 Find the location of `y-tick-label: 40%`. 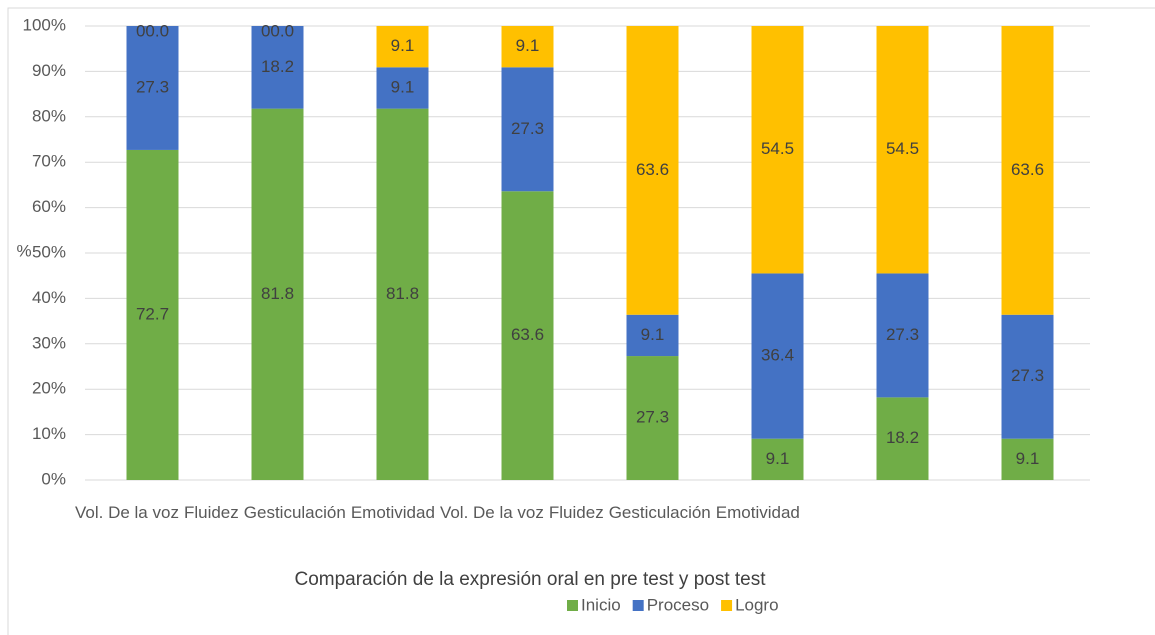

y-tick-label: 40% is located at coordinates (49, 297).